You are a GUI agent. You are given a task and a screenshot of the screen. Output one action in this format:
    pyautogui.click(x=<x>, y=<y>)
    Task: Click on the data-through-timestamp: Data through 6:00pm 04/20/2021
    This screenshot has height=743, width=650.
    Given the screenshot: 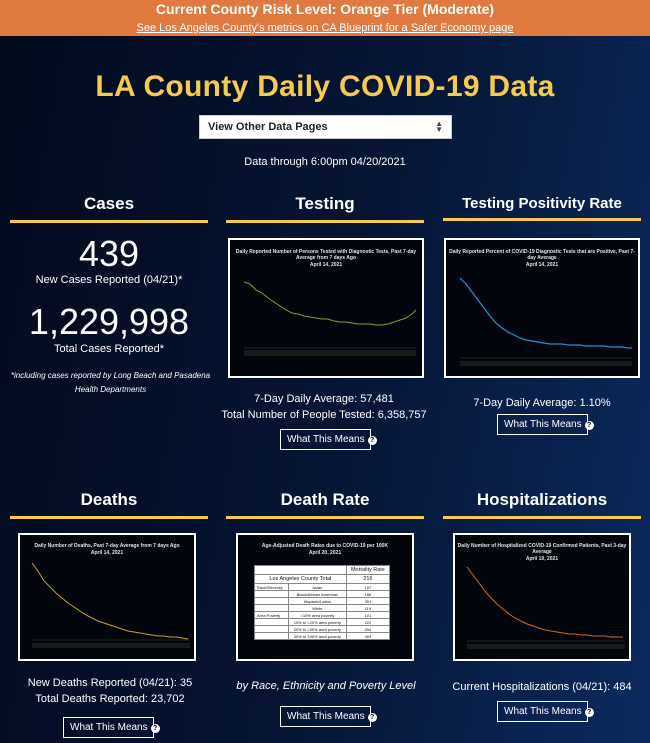 What is the action you would take?
    pyautogui.click(x=325, y=162)
    